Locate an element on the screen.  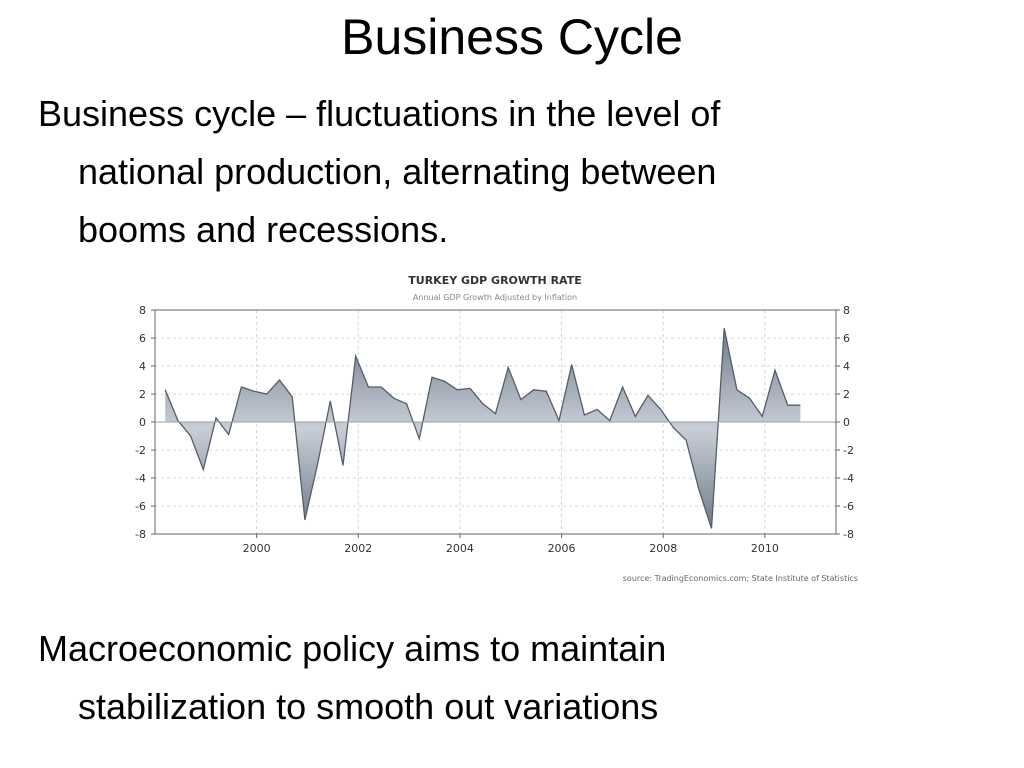
x-tick-label: 2002 is located at coordinates (358, 548).